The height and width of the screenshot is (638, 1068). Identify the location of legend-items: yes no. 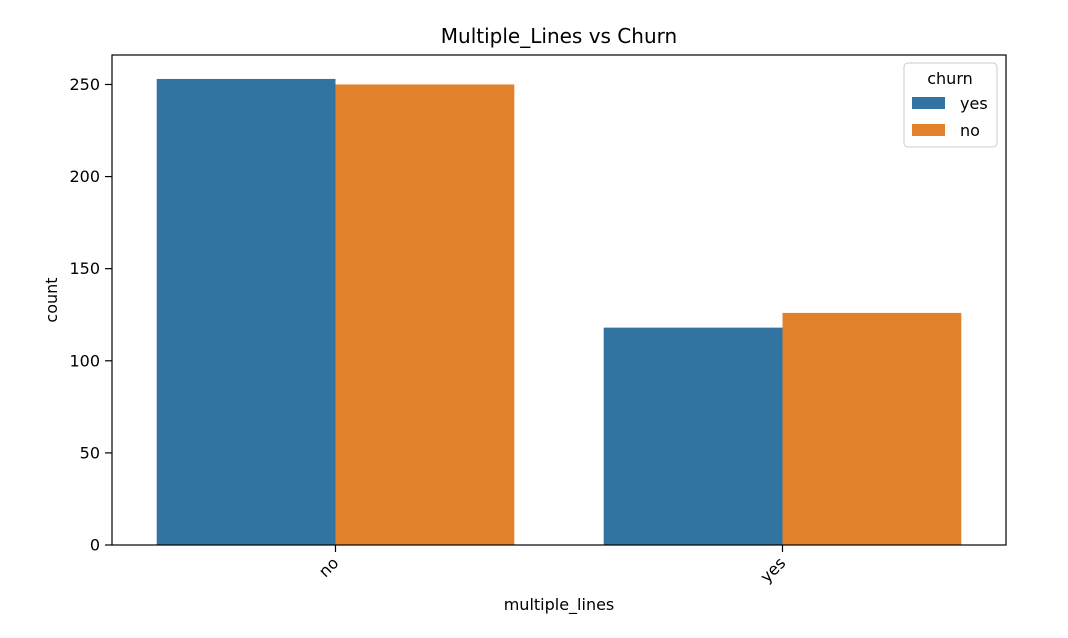
(950, 117).